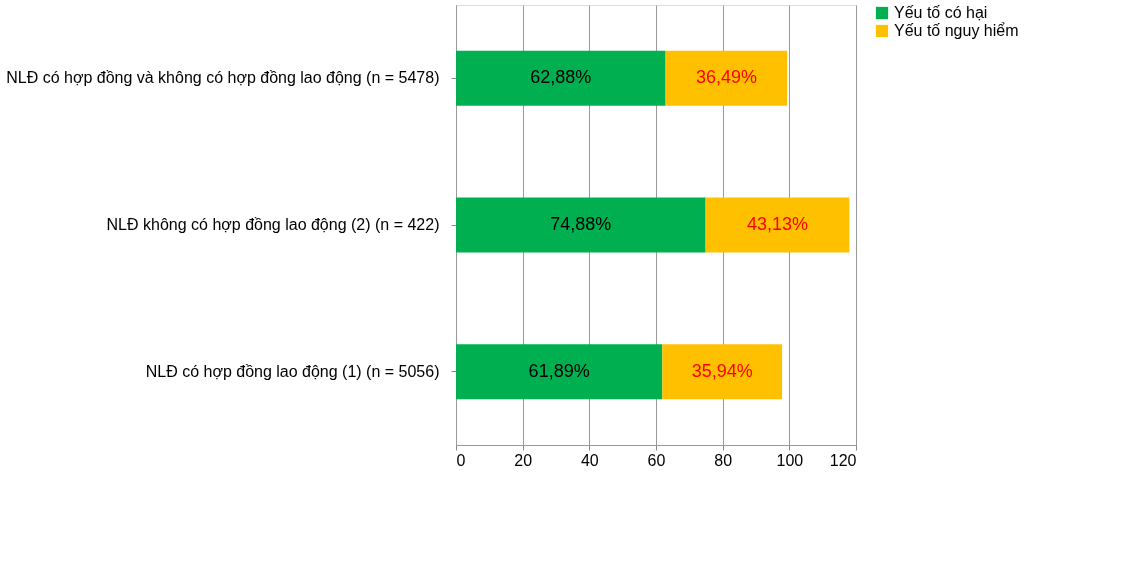 This screenshot has height=568, width=1134. I want to click on data-label: 74,88%, so click(581, 224).